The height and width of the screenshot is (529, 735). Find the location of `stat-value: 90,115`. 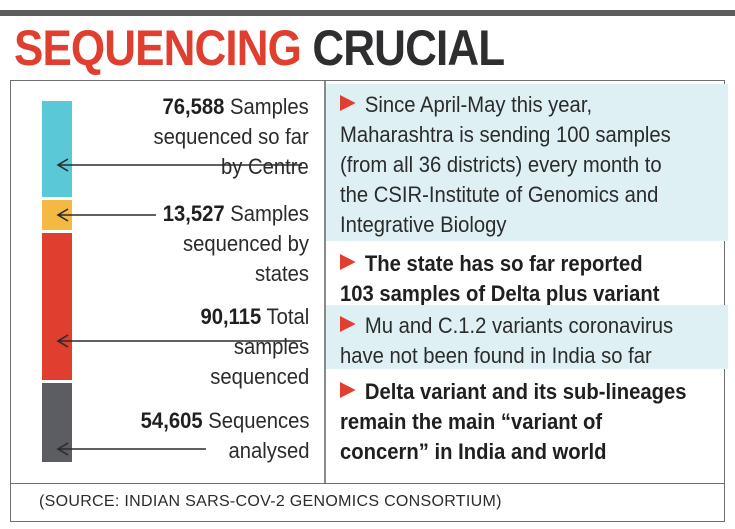

stat-value: 90,115 is located at coordinates (230, 316).